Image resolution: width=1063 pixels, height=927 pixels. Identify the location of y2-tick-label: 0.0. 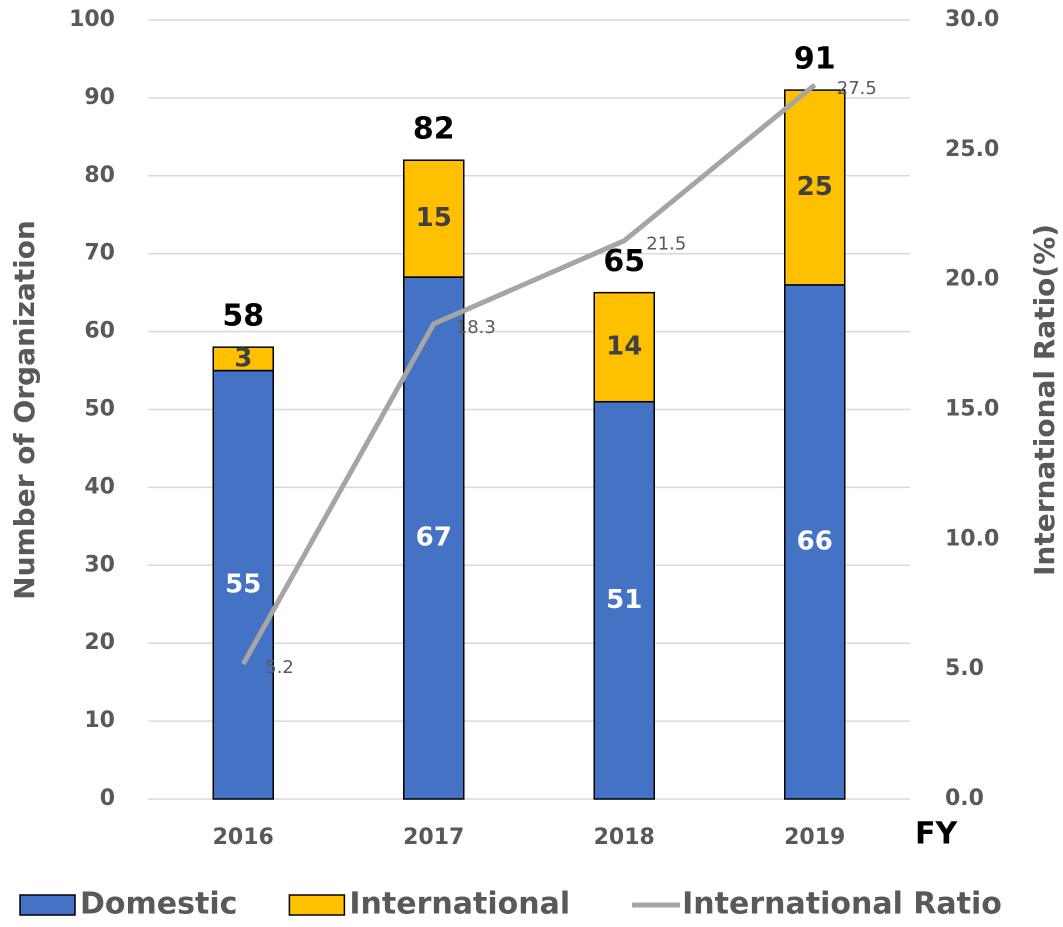
(964, 798).